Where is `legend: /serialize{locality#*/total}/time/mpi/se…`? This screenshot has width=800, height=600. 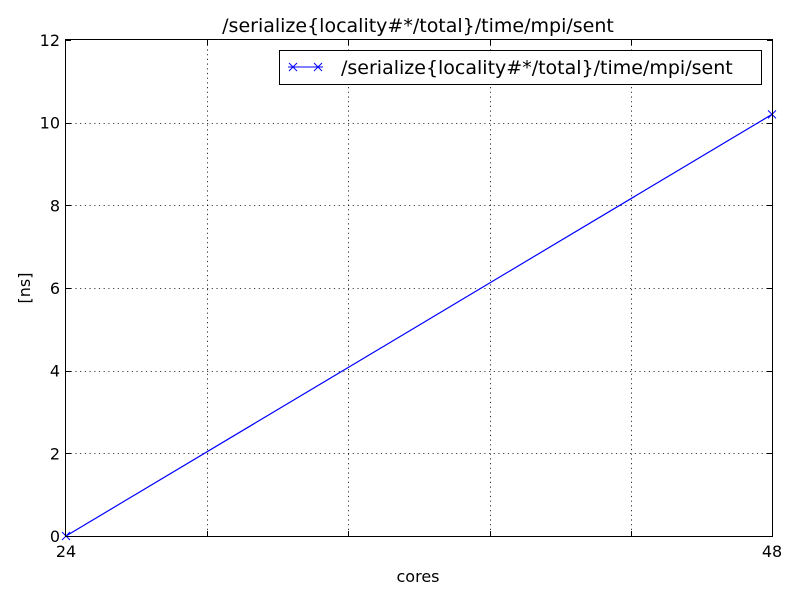 legend: /serialize{locality#*/total}/time/mpi/se… is located at coordinates (520, 67).